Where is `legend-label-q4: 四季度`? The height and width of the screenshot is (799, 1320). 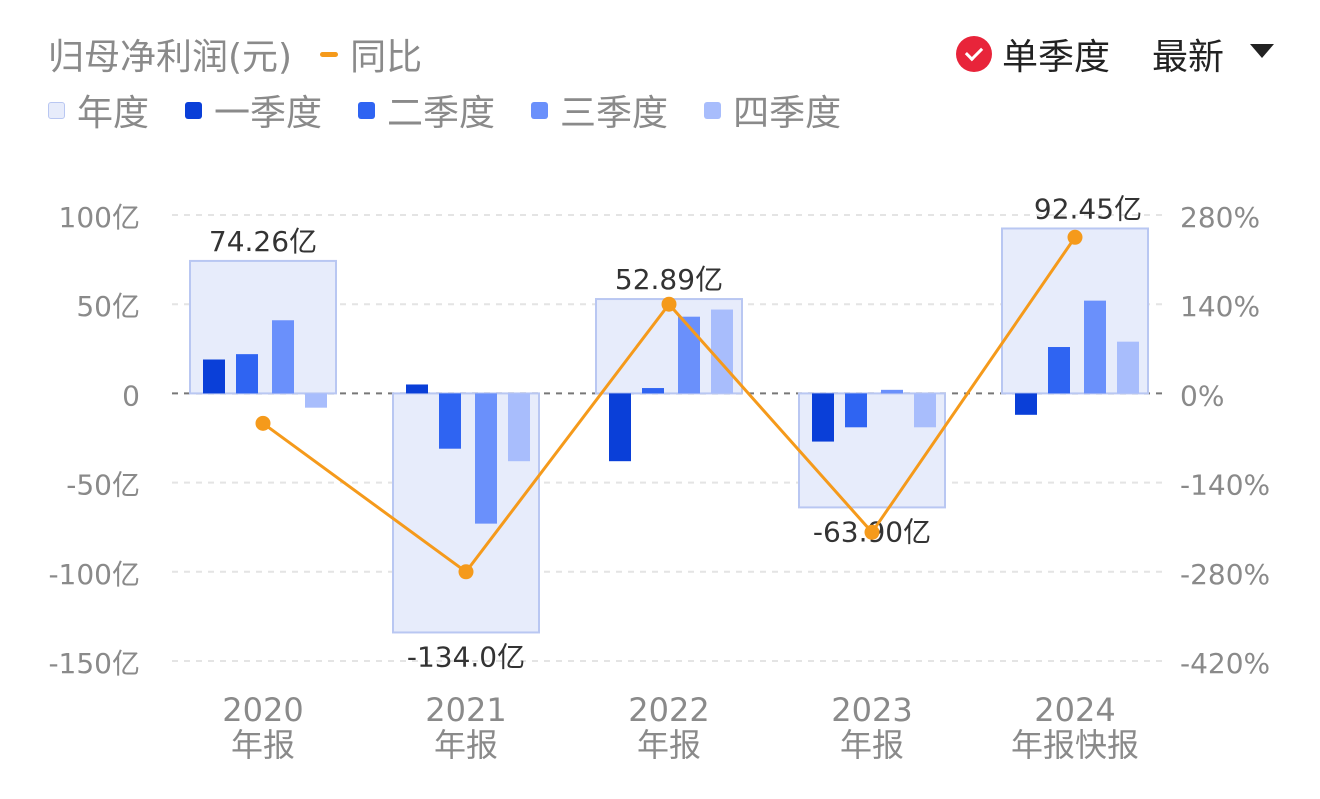 legend-label-q4: 四季度 is located at coordinates (787, 113).